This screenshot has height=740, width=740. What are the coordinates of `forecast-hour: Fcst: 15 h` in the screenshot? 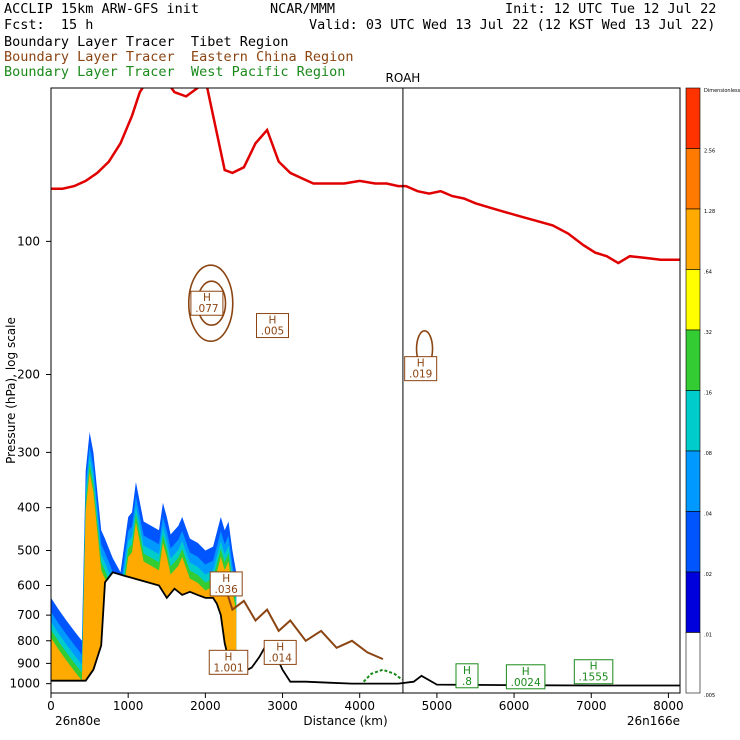 It's located at (49, 25).